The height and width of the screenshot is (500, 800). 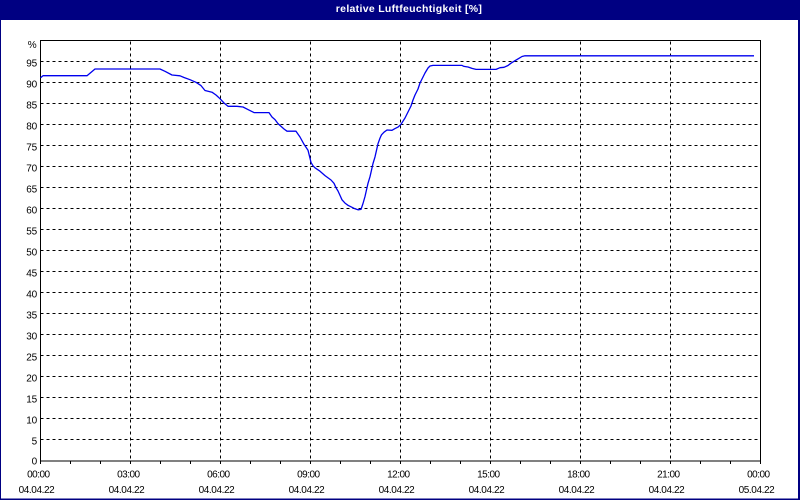 I want to click on svg-text: 55, so click(x=31, y=232).